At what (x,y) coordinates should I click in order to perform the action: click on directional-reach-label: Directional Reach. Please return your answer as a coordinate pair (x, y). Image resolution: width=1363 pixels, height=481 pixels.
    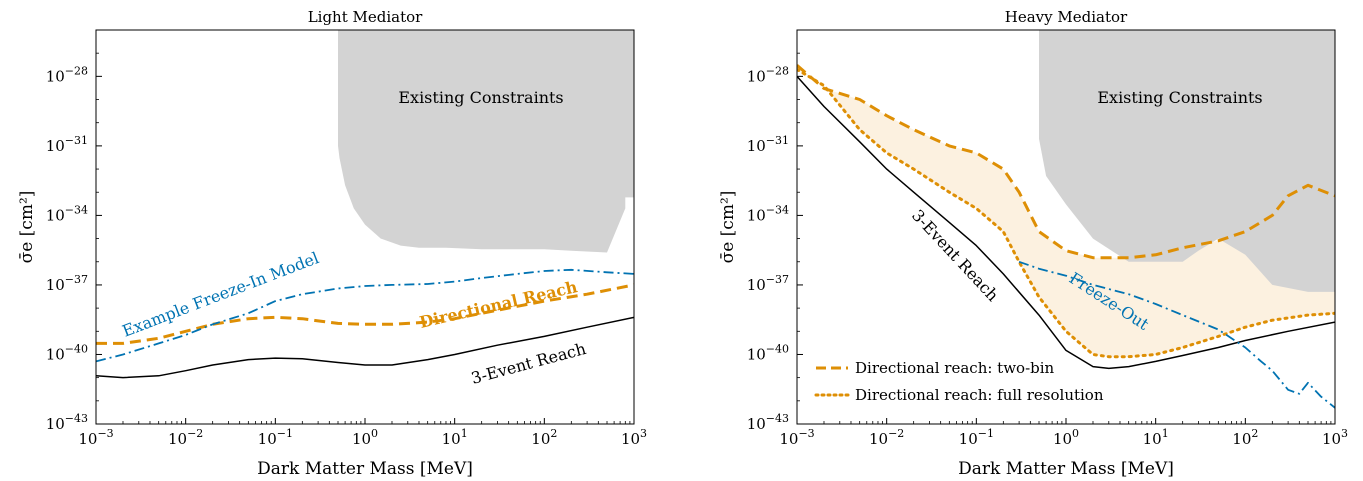
    Looking at the image, I should click on (499, 304).